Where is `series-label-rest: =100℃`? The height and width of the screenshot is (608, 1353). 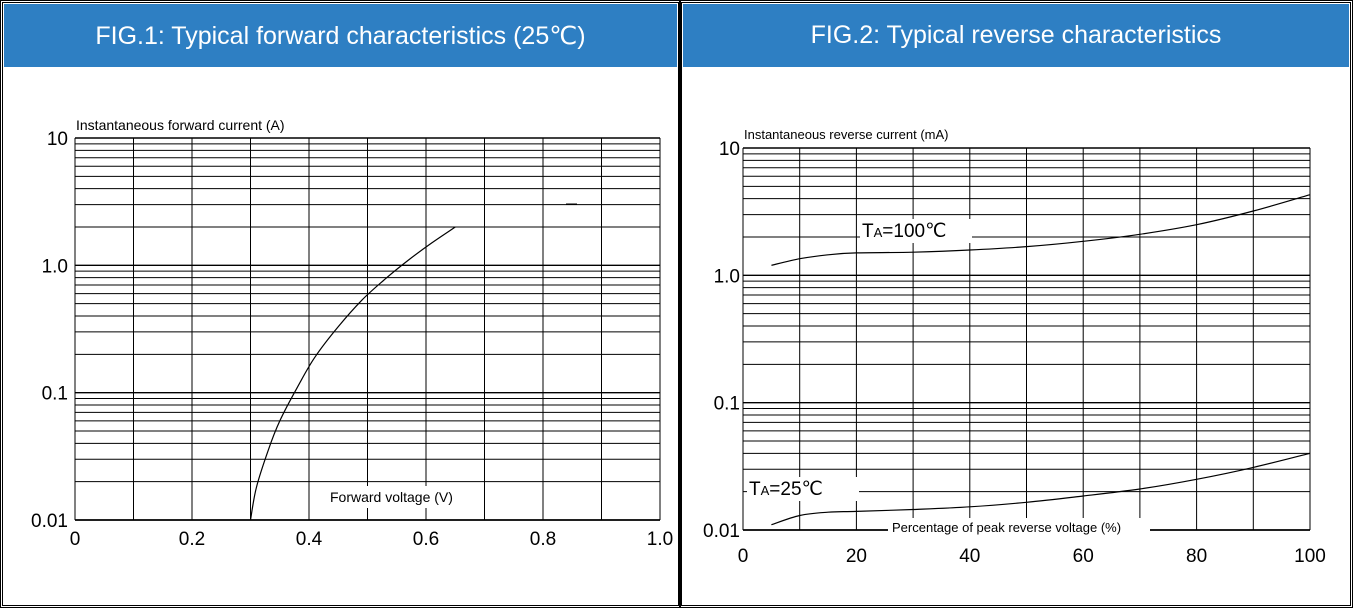
series-label-rest: =100℃ is located at coordinates (914, 231).